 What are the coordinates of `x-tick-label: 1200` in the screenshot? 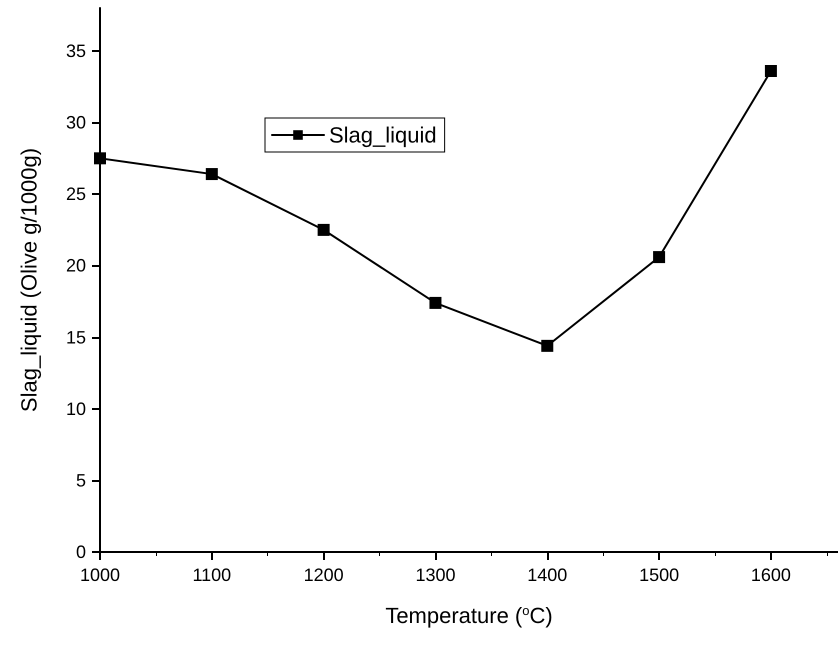 It's located at (324, 575).